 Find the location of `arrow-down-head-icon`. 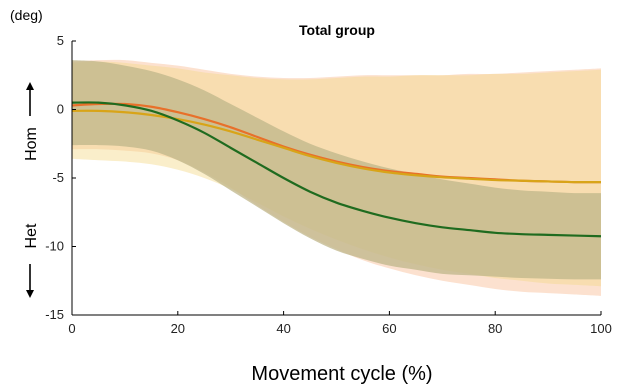

arrow-down-head-icon is located at coordinates (30, 294).